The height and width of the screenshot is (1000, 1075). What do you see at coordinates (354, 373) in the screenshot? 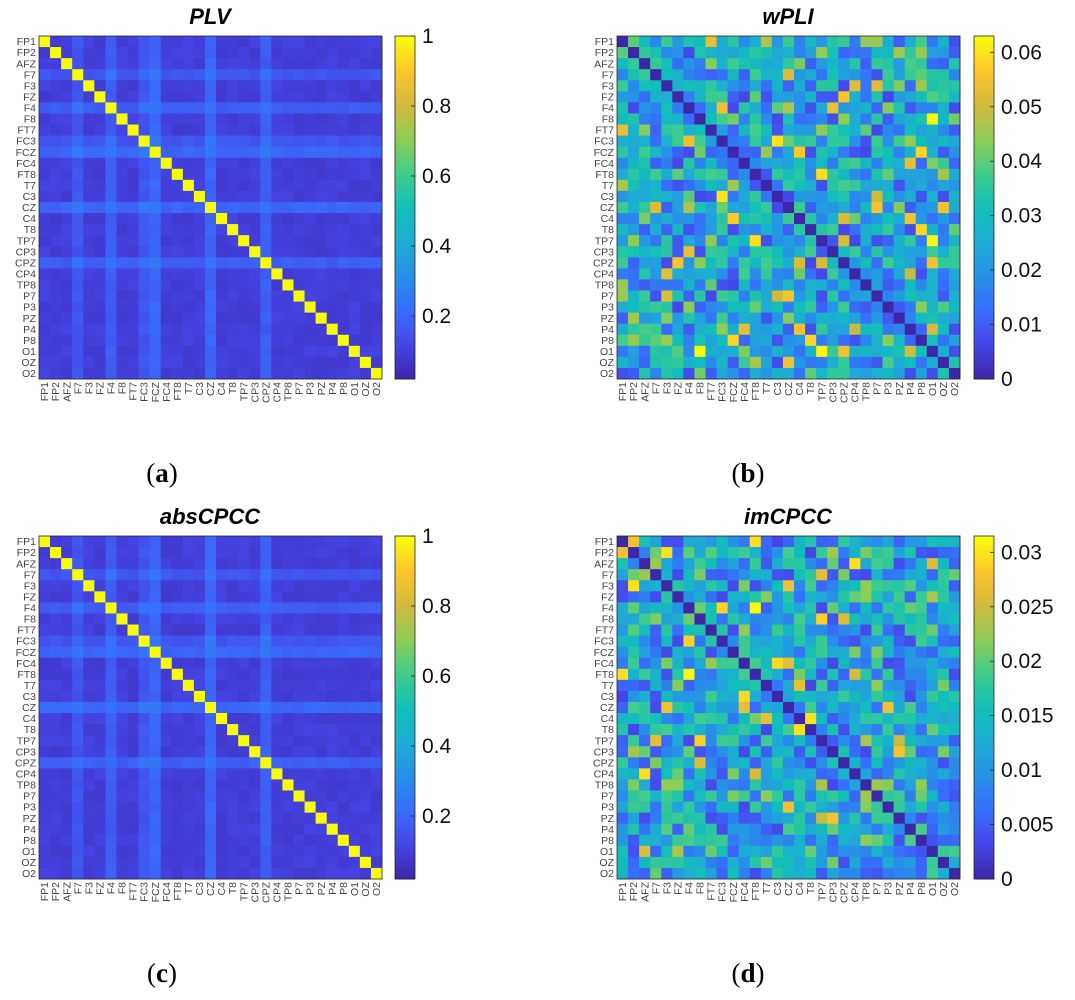
I see `heatmap-cell-O2-O1` at bounding box center [354, 373].